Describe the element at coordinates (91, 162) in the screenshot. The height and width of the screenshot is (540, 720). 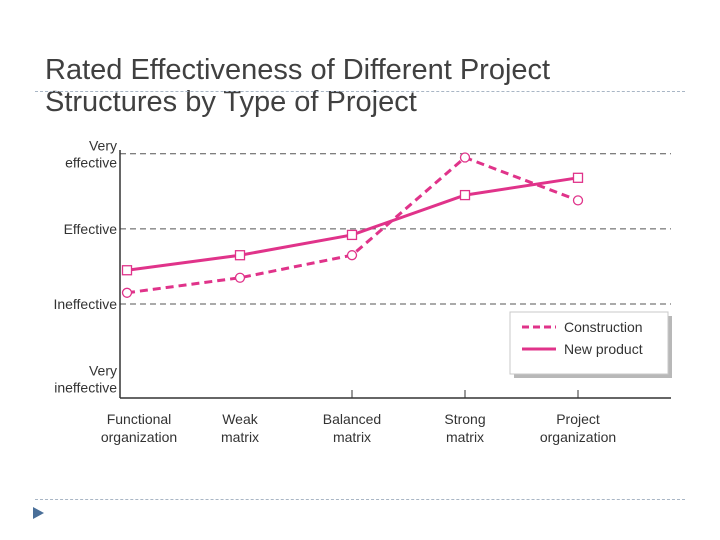
I see `y-level-label: effective` at that location.